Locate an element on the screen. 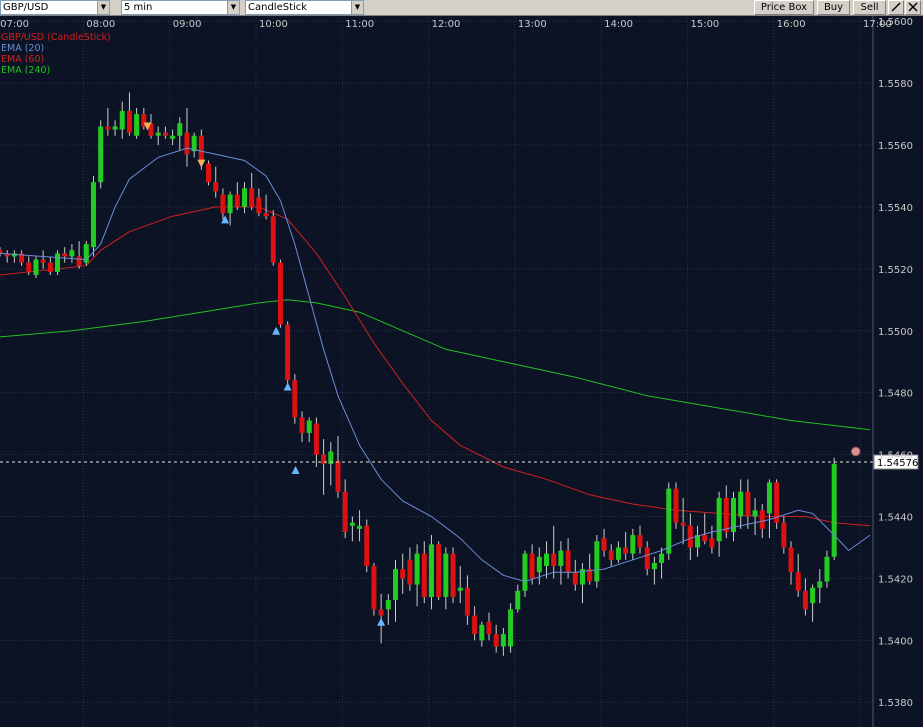  price-tick-label: 1.5560 is located at coordinates (895, 146).